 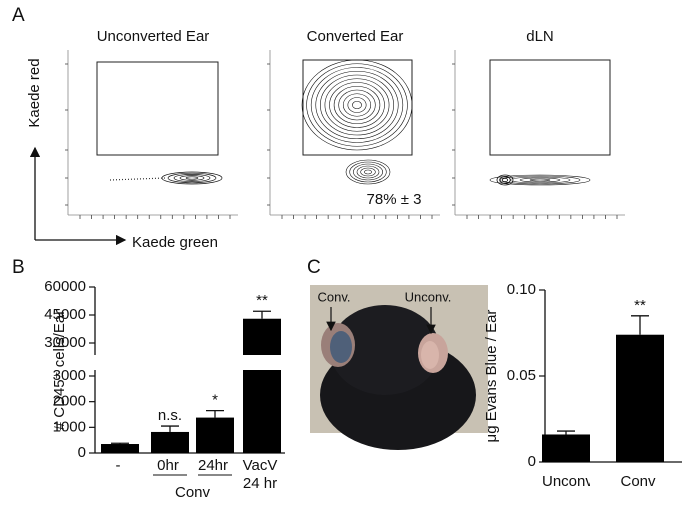 I want to click on x-tick-label: VacV 24 hr, so click(x=260, y=474).